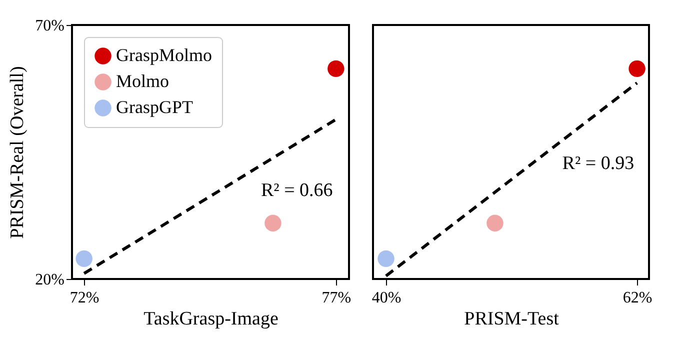 The height and width of the screenshot is (340, 692). Describe the element at coordinates (337, 298) in the screenshot. I see `x-tick-label: 77%` at that location.